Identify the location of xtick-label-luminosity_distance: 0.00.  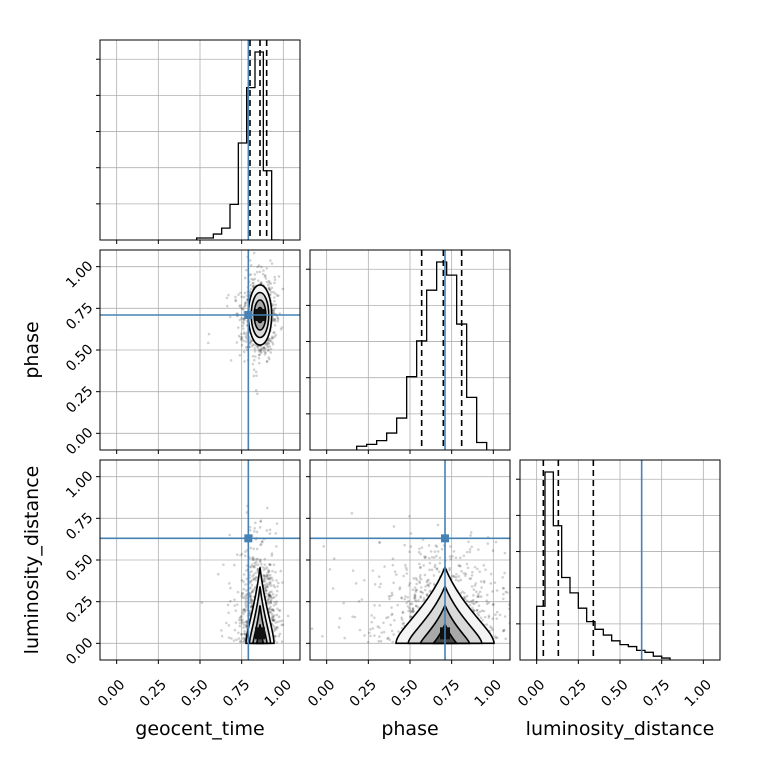
(531, 693).